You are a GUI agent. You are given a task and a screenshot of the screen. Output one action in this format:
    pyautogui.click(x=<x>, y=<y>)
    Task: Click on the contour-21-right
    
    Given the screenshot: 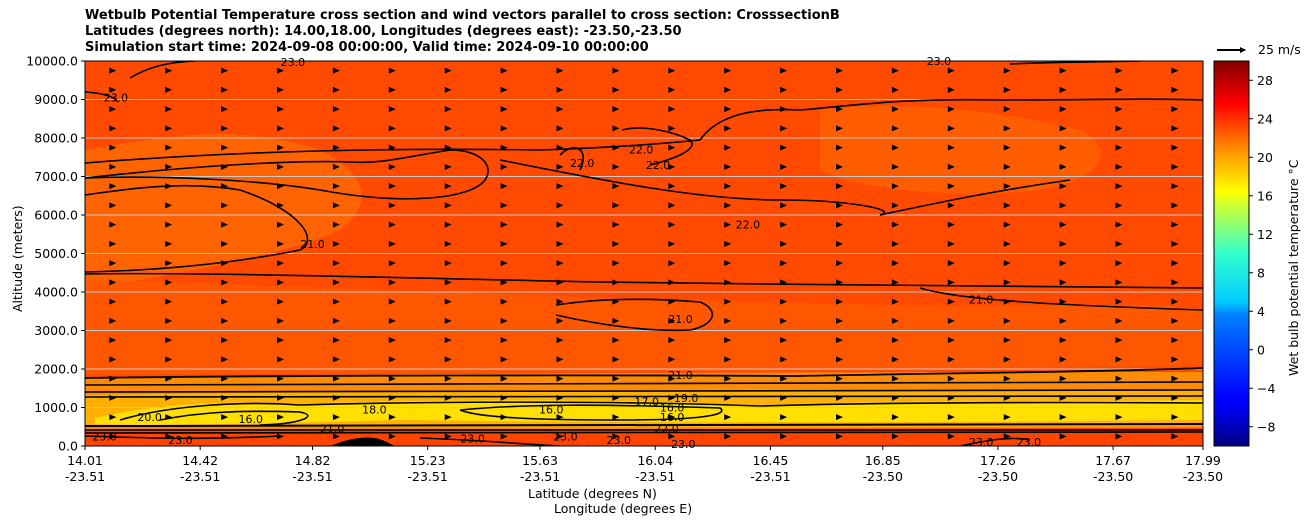 What is the action you would take?
    pyautogui.click(x=1061, y=299)
    